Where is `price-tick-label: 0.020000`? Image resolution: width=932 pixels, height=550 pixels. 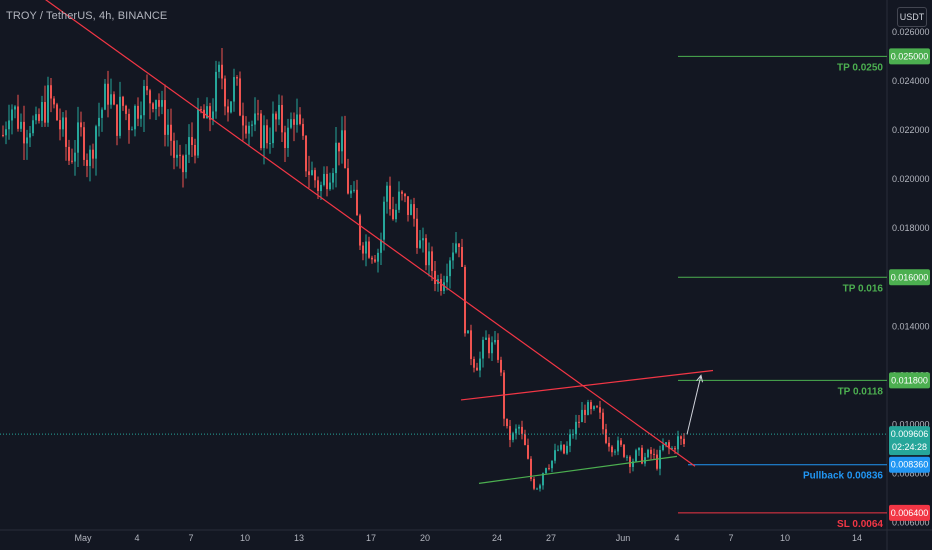
price-tick-label: 0.020000 is located at coordinates (911, 179).